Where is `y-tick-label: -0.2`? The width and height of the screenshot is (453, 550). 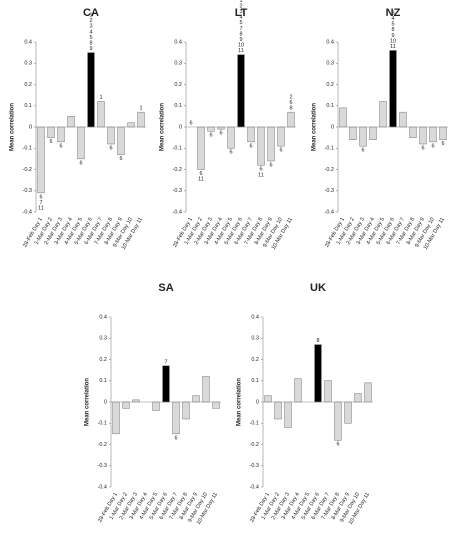 y-tick-label: -0.2 is located at coordinates (254, 445).